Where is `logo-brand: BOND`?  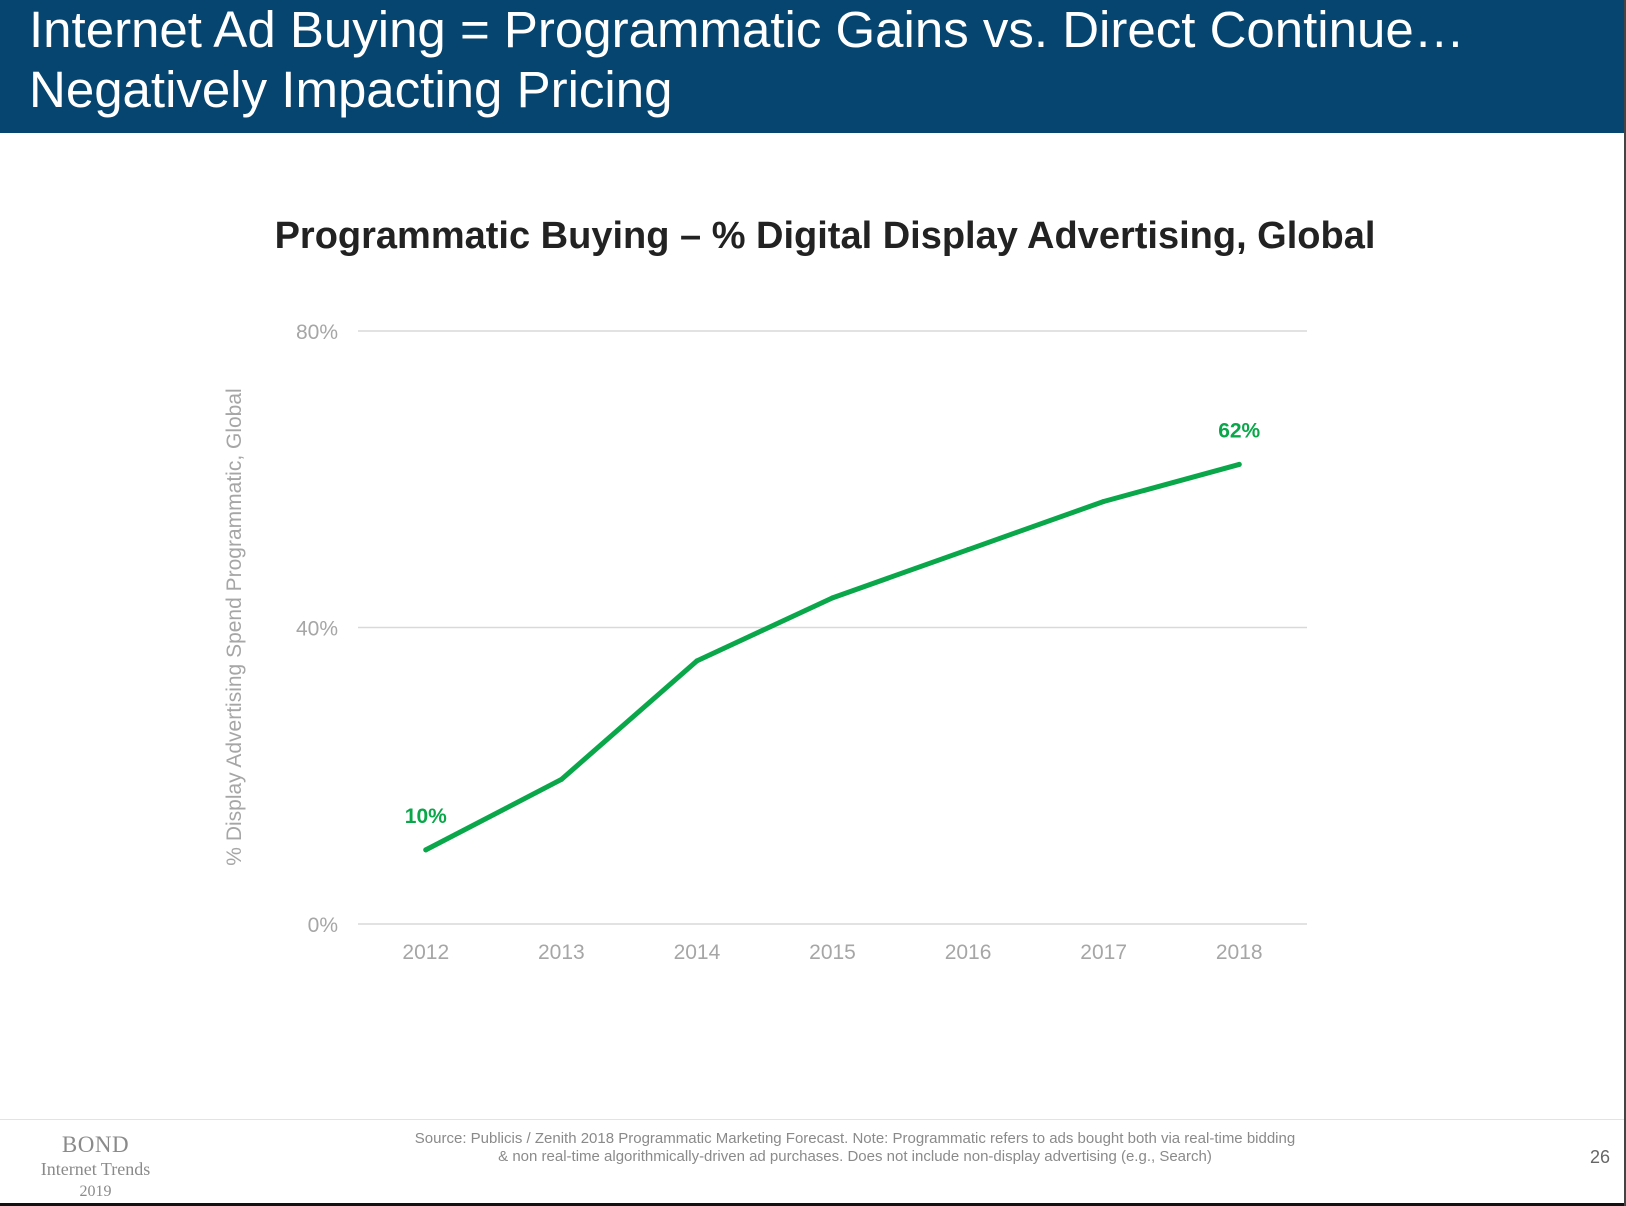 logo-brand: BOND is located at coordinates (95, 1144).